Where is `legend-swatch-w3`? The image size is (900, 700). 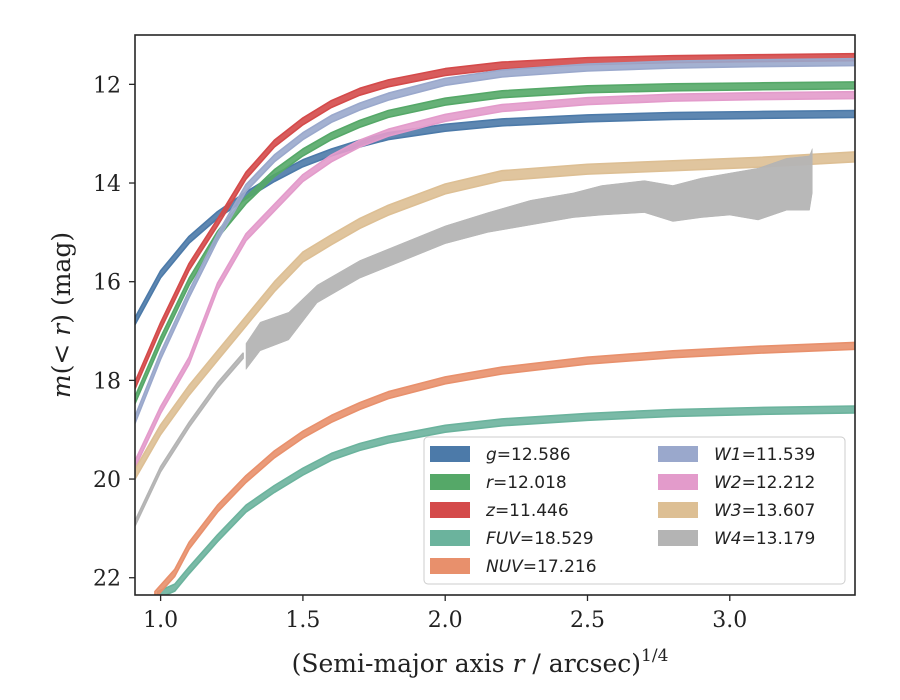 legend-swatch-w3 is located at coordinates (678, 510).